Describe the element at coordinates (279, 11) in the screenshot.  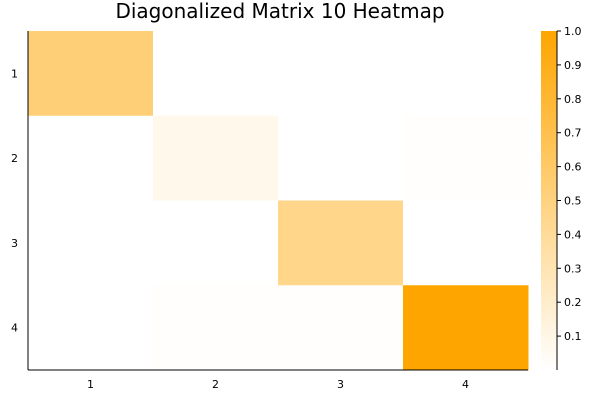
I see `chart-title: Diagonalized Matrix 10 Heatmap` at that location.